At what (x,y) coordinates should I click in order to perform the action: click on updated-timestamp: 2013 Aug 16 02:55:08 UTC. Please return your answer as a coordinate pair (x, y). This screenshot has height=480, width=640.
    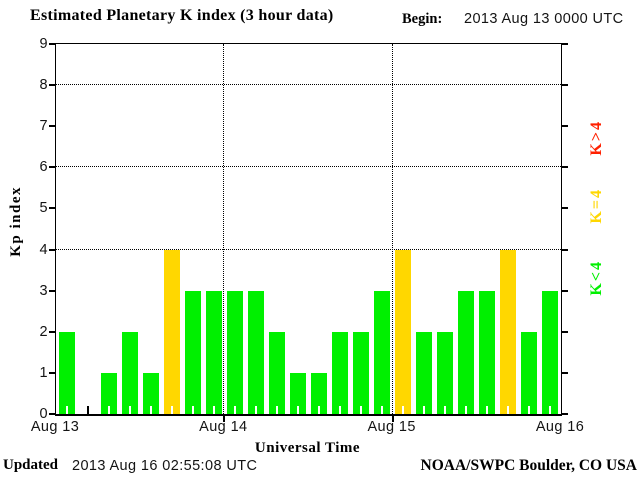
    Looking at the image, I should click on (165, 466).